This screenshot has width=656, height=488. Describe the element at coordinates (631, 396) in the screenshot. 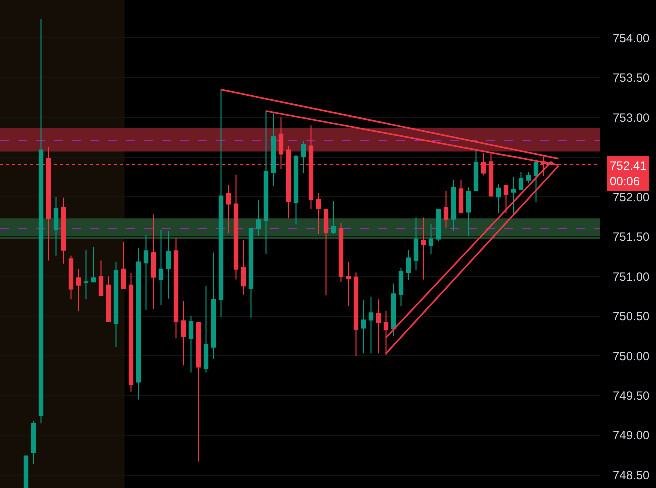

I see `y-tick-label: 749.50` at that location.